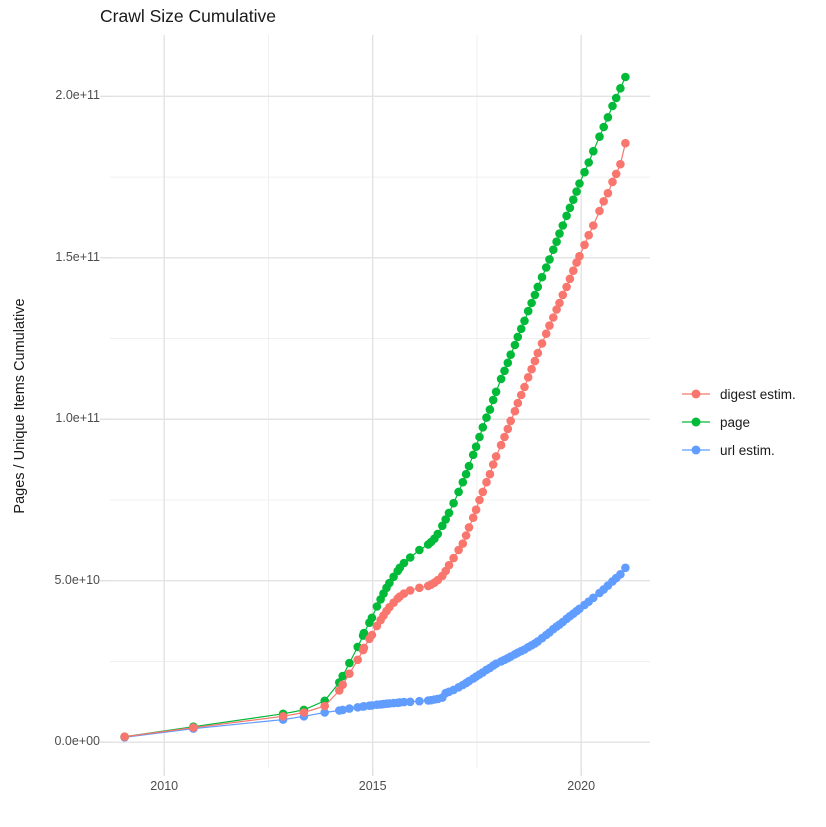  I want to click on series-url-estim, so click(375, 652).